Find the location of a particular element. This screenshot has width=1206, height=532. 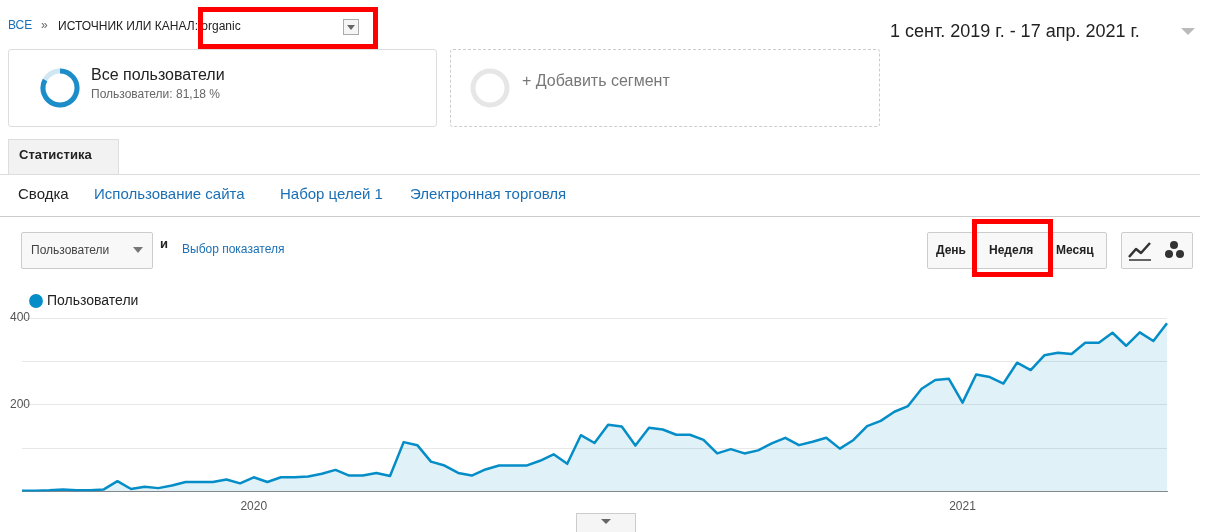

text: Сводка is located at coordinates (43, 193).